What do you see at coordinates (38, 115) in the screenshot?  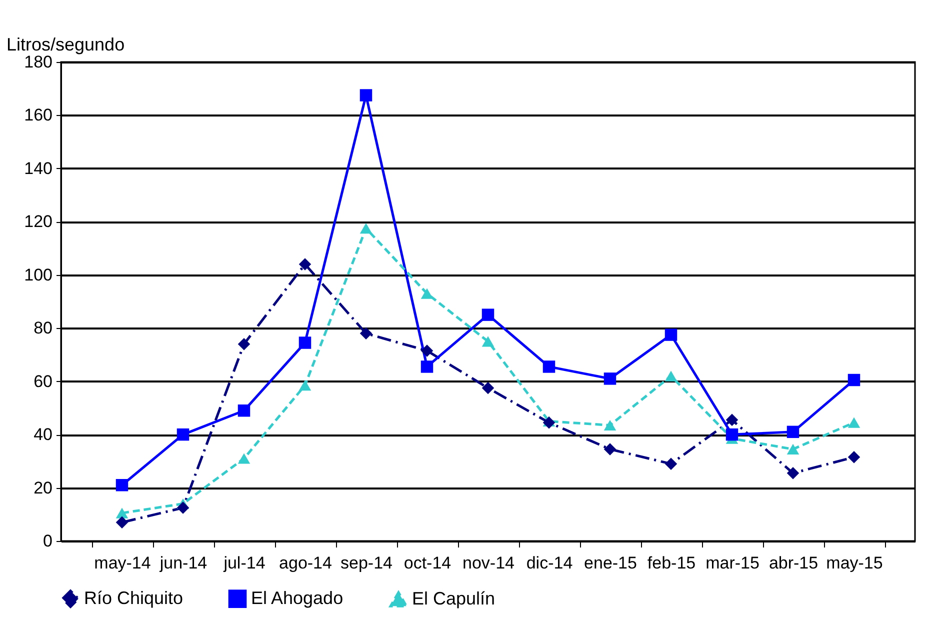 I see `y-tick-label: 160` at bounding box center [38, 115].